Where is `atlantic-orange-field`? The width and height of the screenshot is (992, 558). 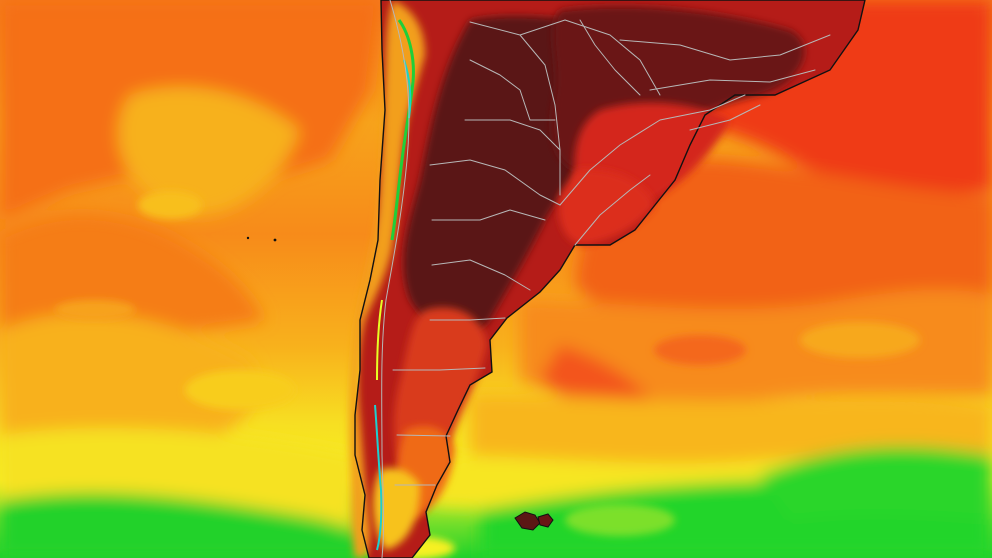
atlantic-orange-field is located at coordinates (756, 346).